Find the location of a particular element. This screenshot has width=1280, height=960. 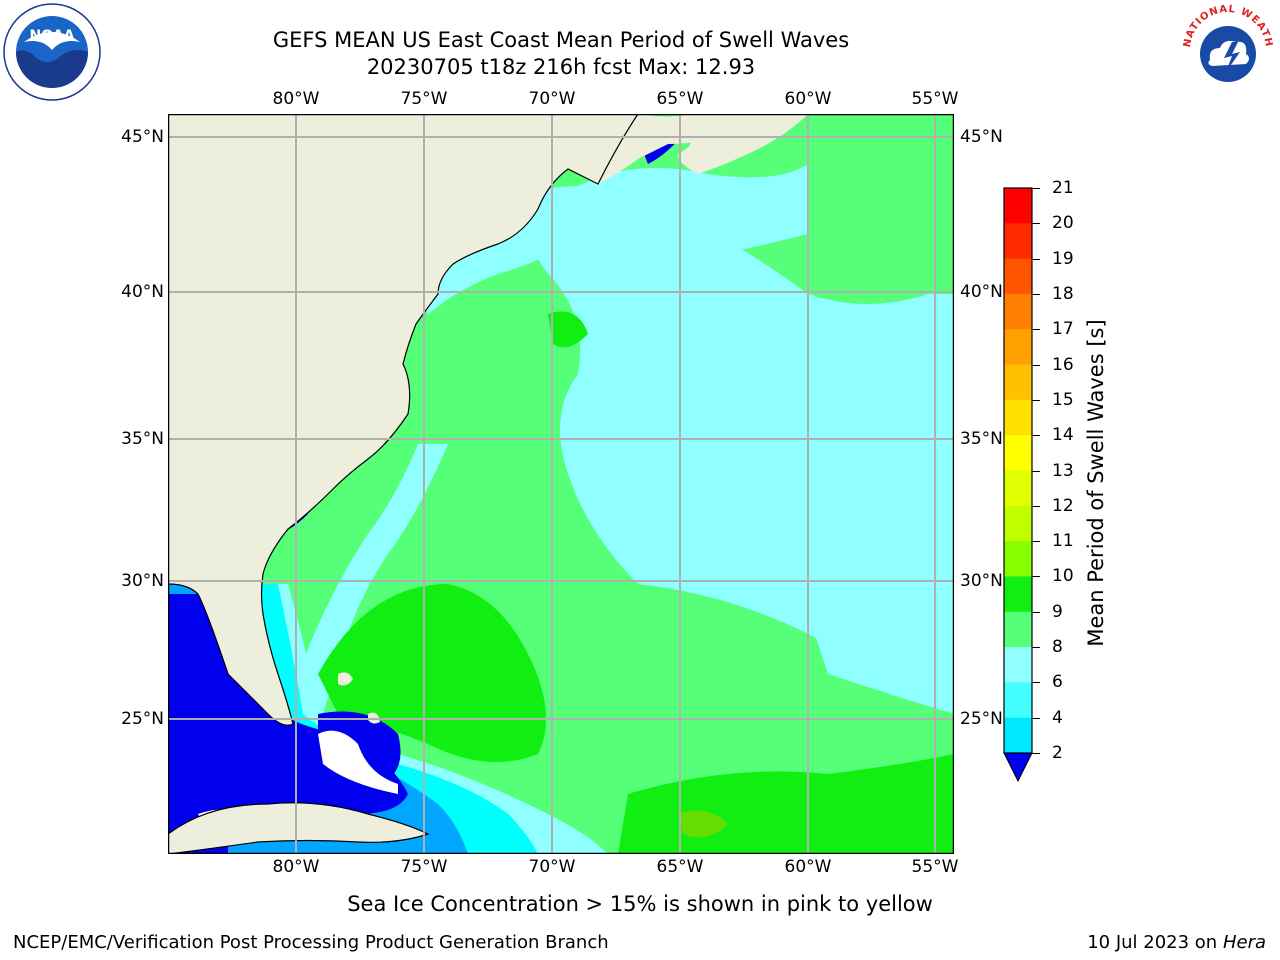

noaa-logo: NOAA is located at coordinates (52, 52).